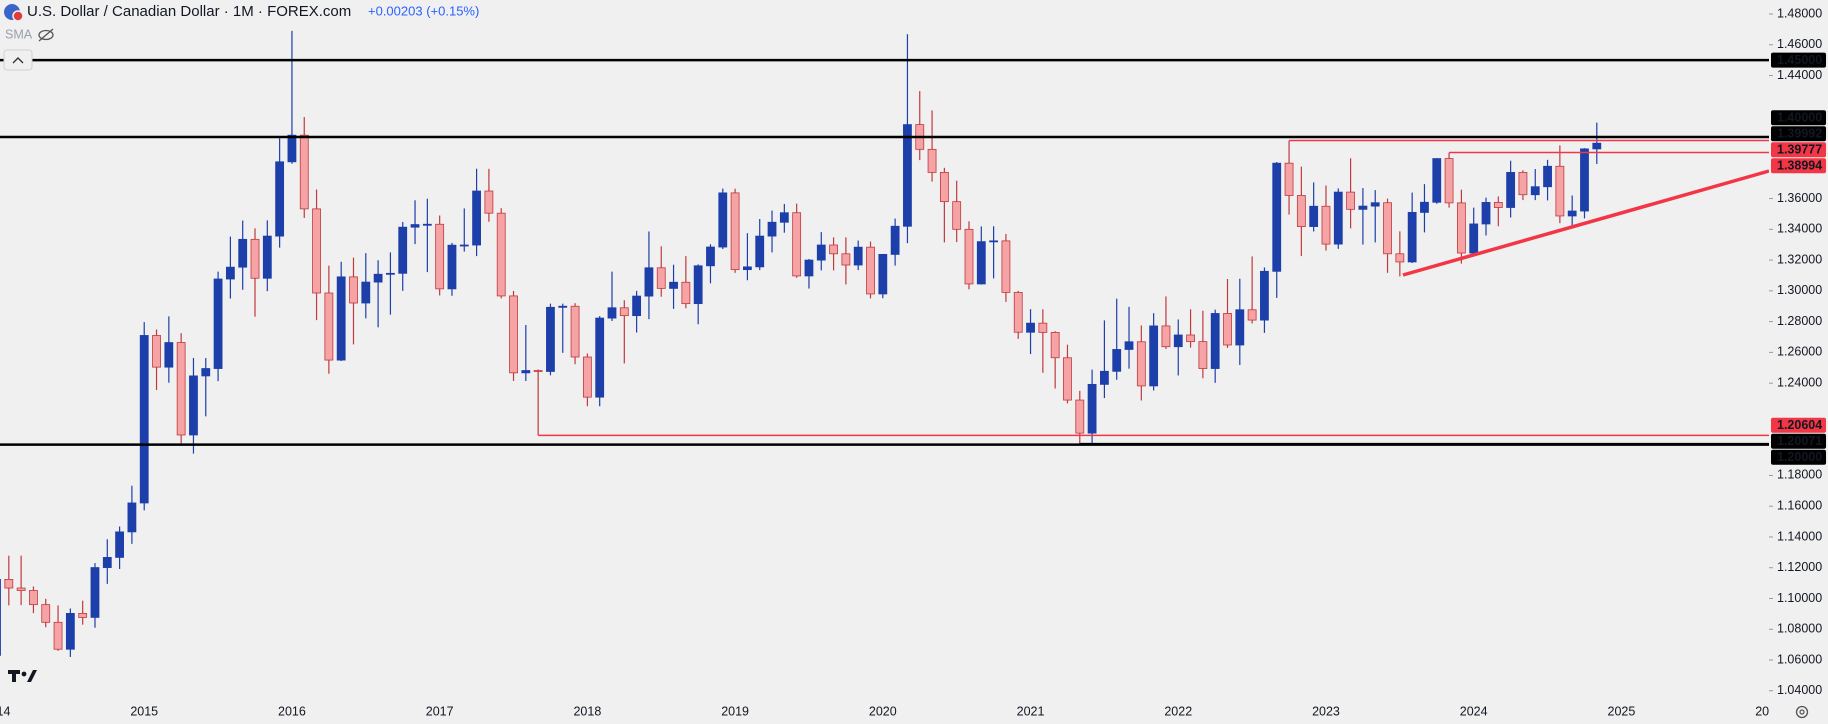 The width and height of the screenshot is (1828, 724). Describe the element at coordinates (1799, 321) in the screenshot. I see `y-tick-label: 1.28000` at that location.